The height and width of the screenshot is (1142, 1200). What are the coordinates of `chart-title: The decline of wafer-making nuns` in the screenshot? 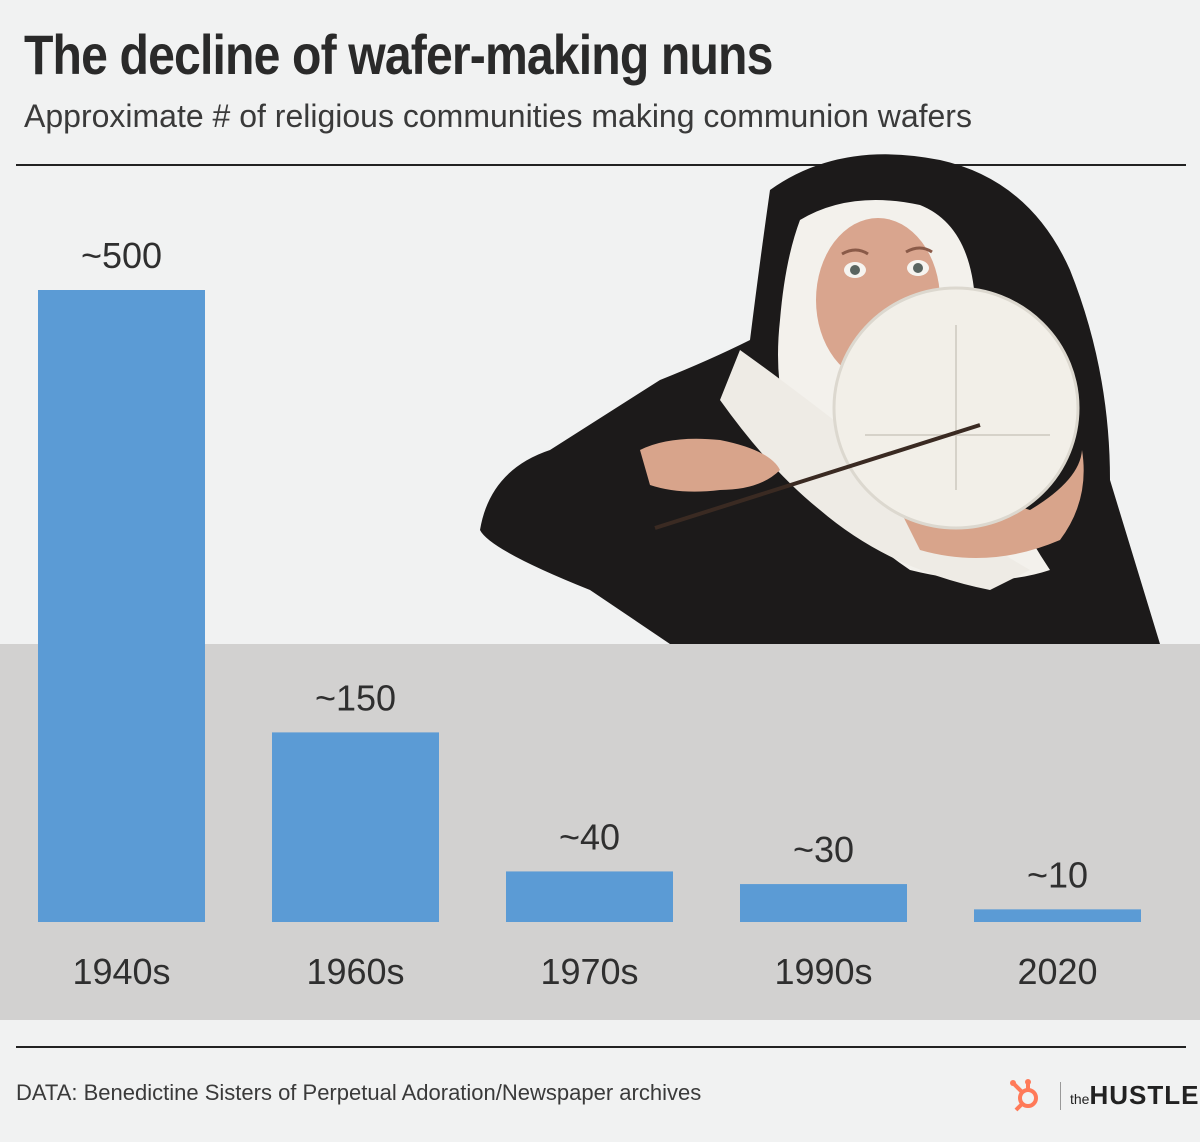 It's located at (398, 54).